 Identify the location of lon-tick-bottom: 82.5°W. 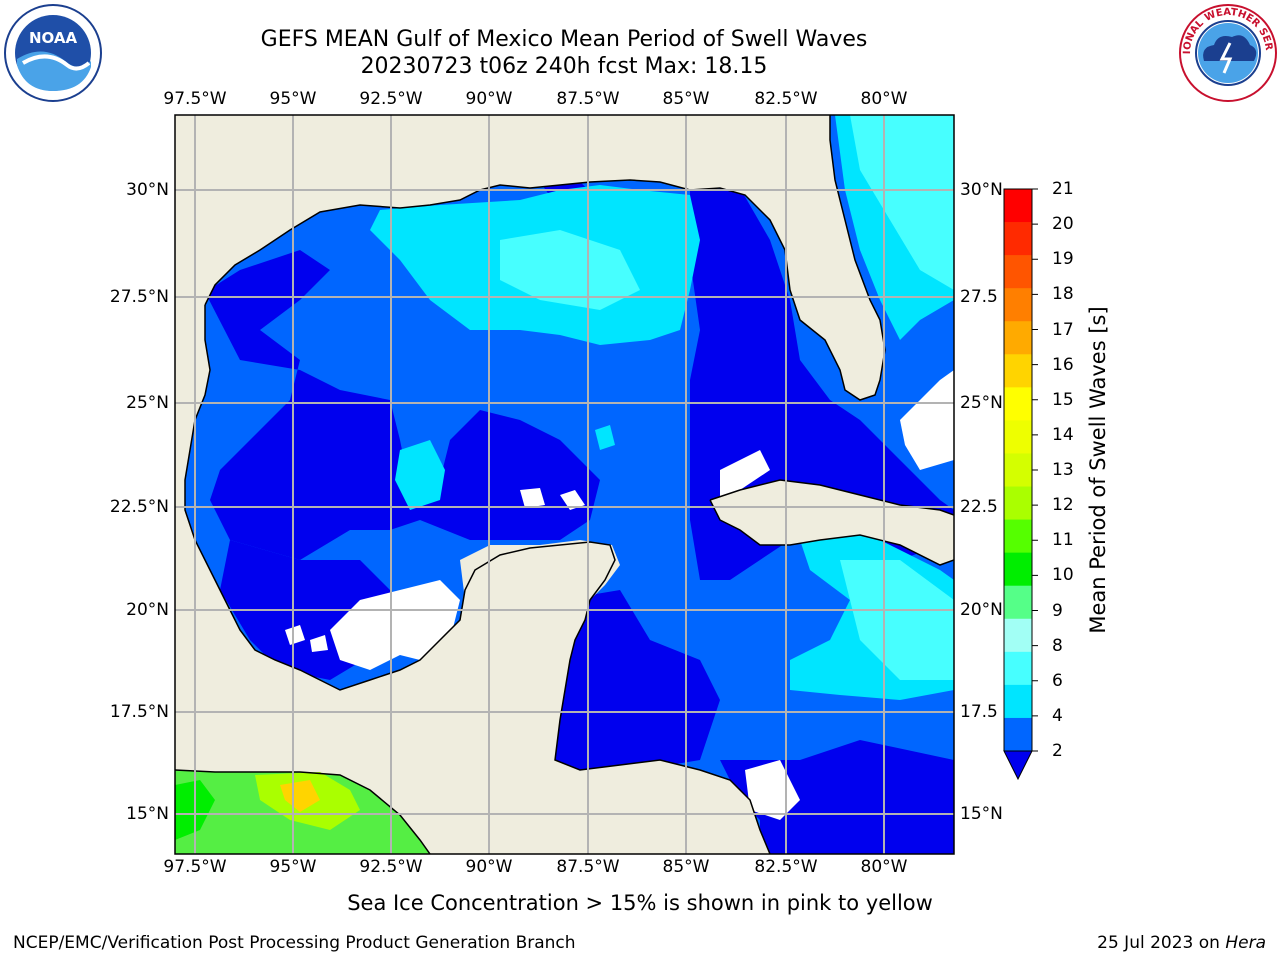
(786, 867).